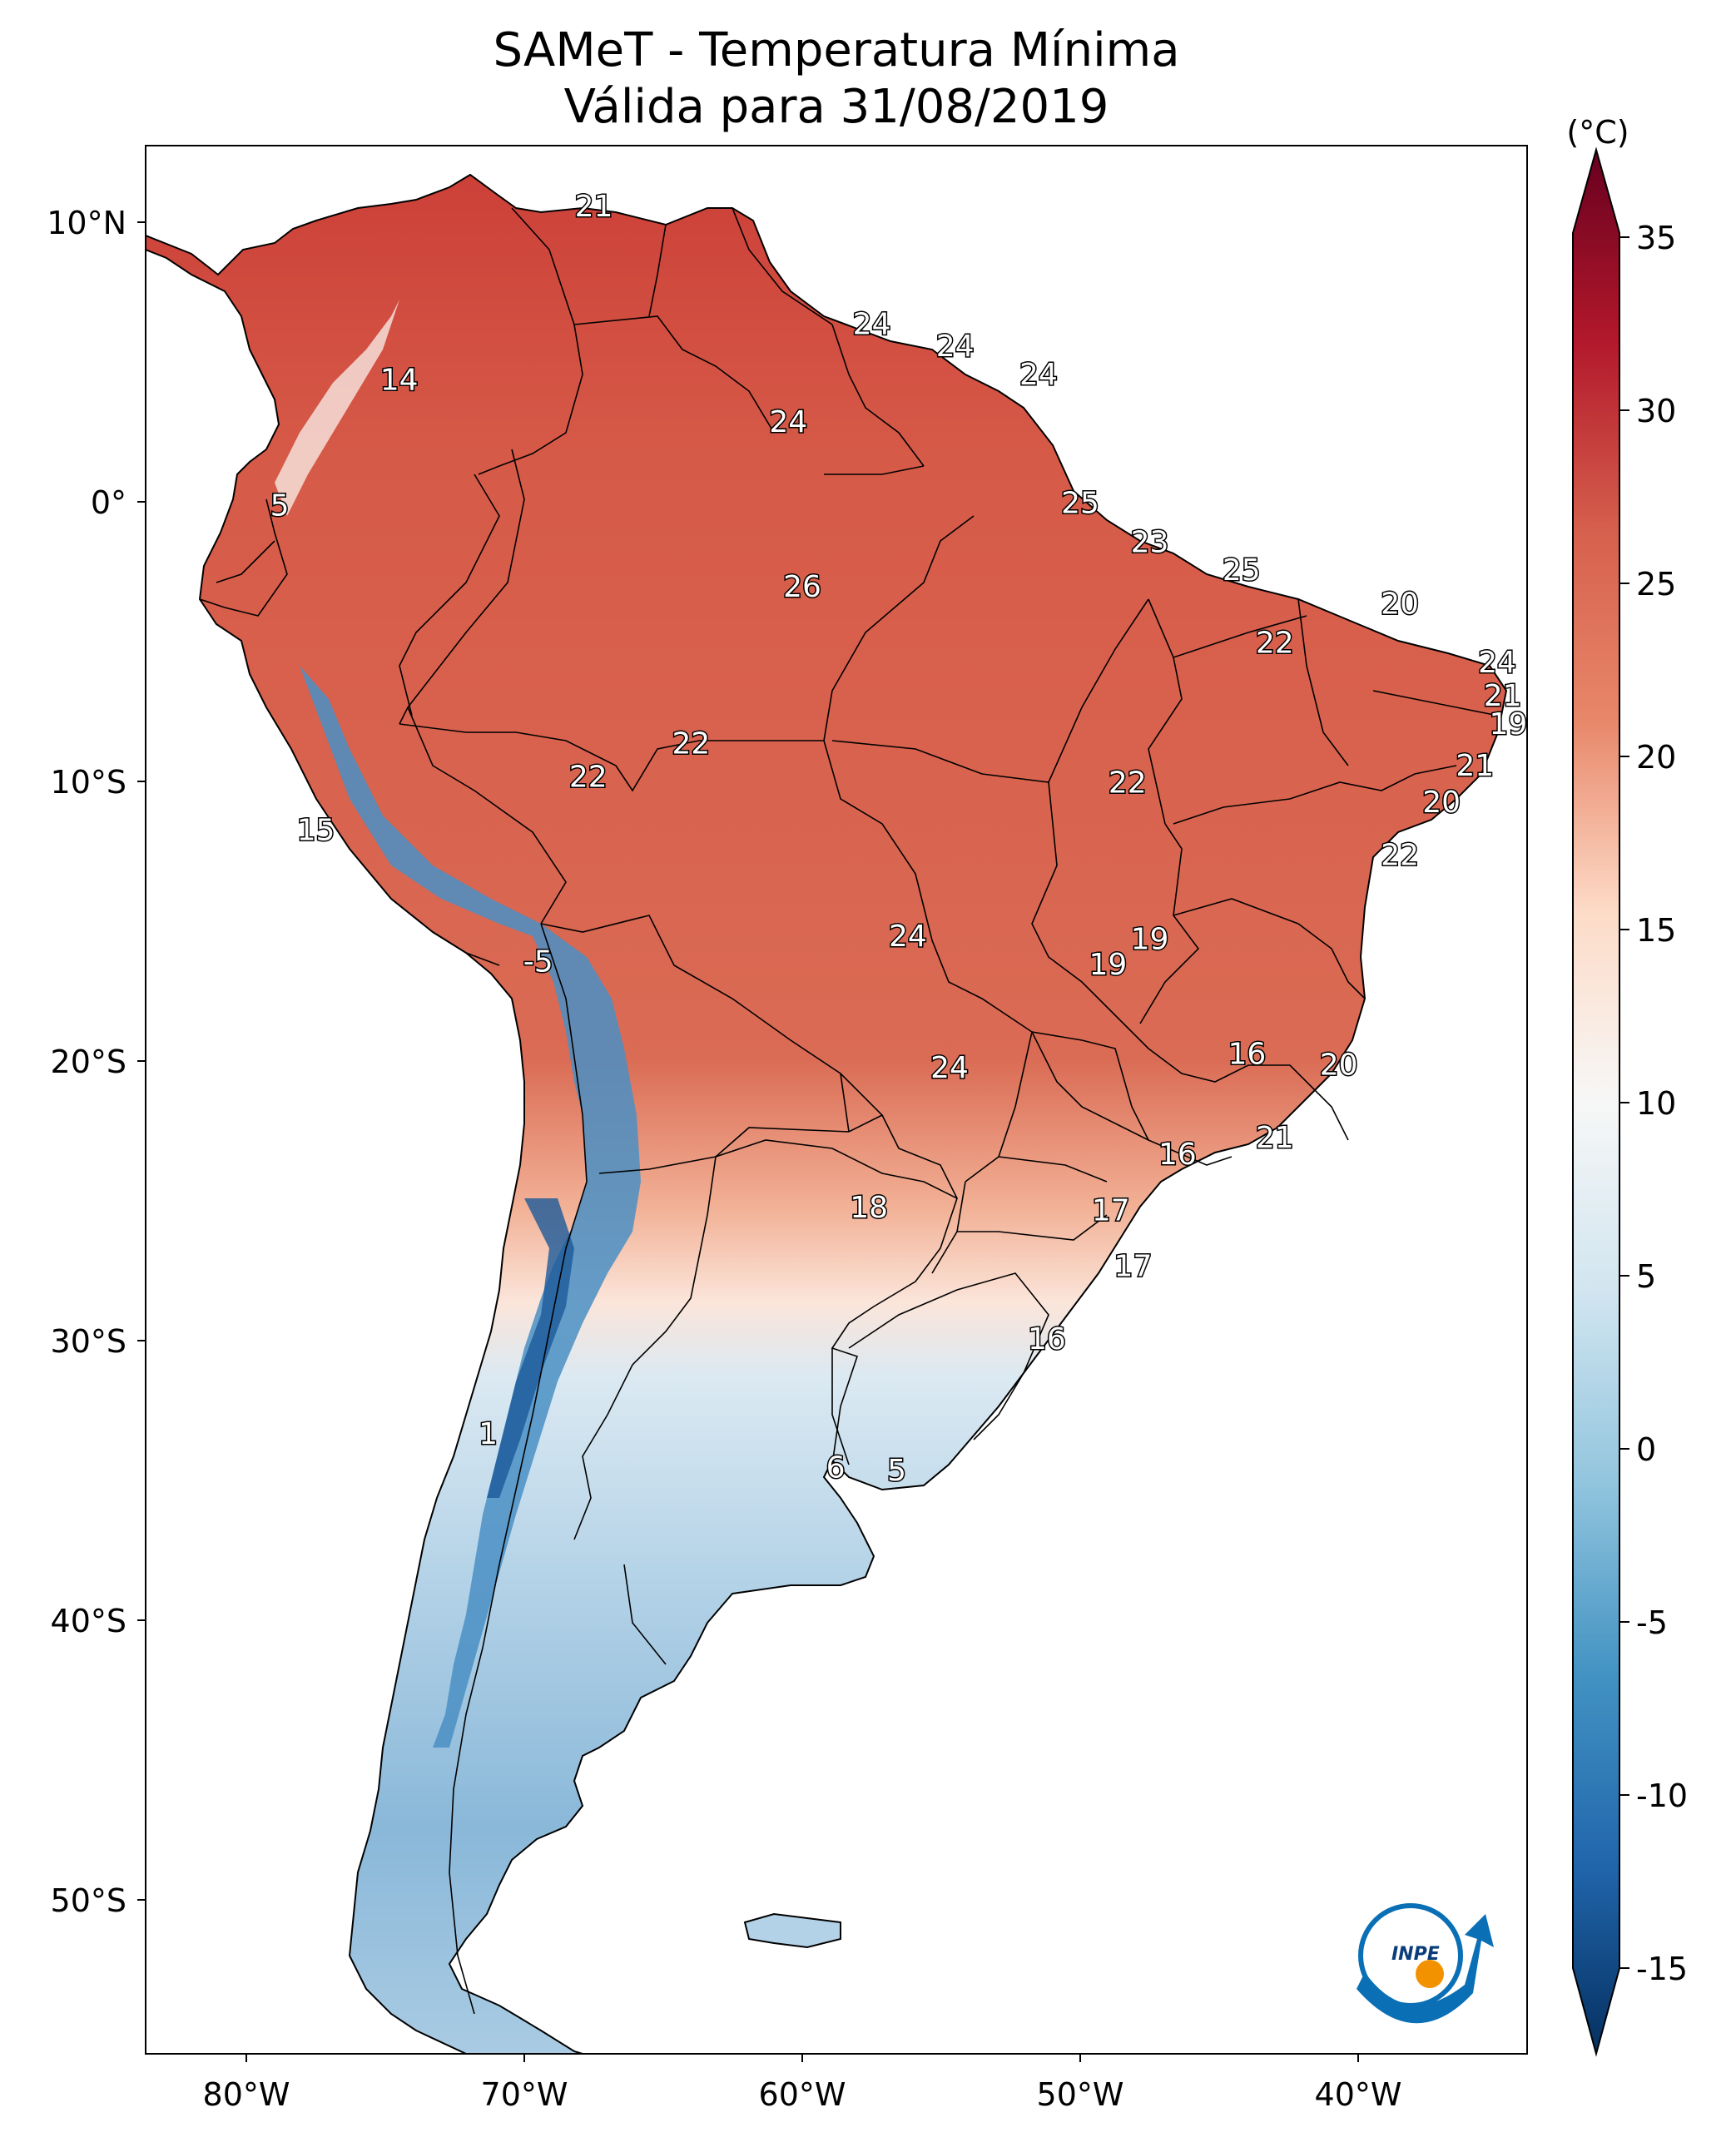  I want to click on colorbar-tick-label: 20, so click(1656, 757).